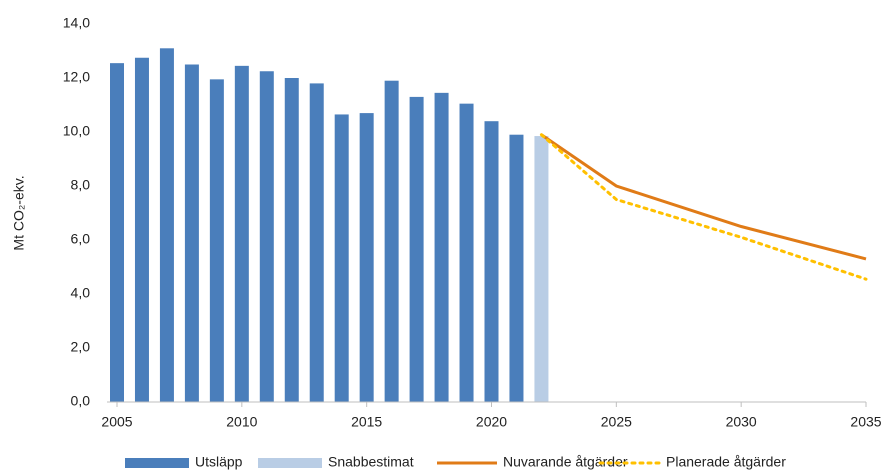 The height and width of the screenshot is (473, 886). I want to click on x-tick-label: 2015, so click(366, 422).